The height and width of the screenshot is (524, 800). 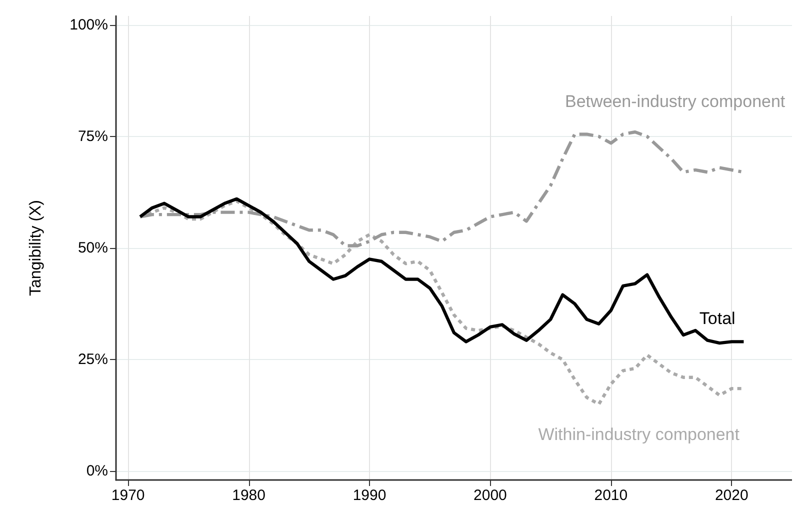 What do you see at coordinates (611, 495) in the screenshot?
I see `x-tick-label: 2010` at bounding box center [611, 495].